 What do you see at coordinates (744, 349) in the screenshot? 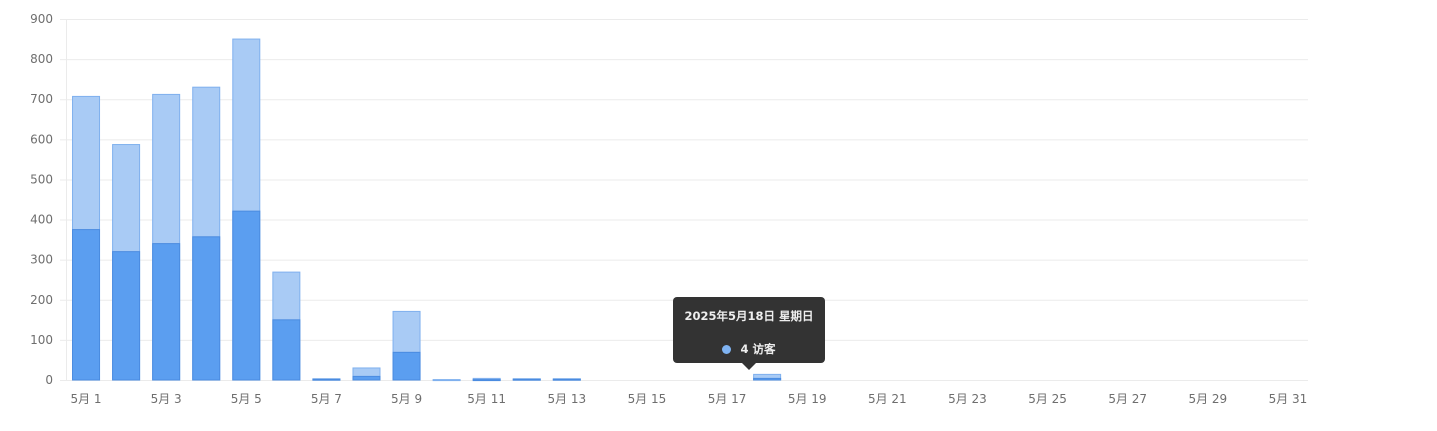
I see `tooltip-value: 4` at bounding box center [744, 349].